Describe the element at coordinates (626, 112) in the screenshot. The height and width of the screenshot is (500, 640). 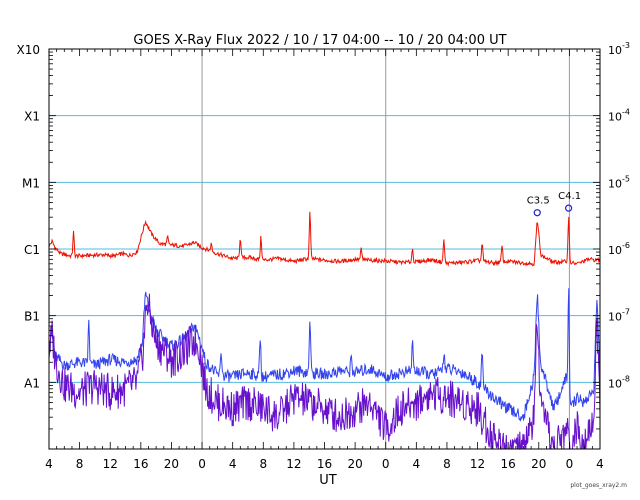
I see `y-right-tick-exponent: -4` at that location.